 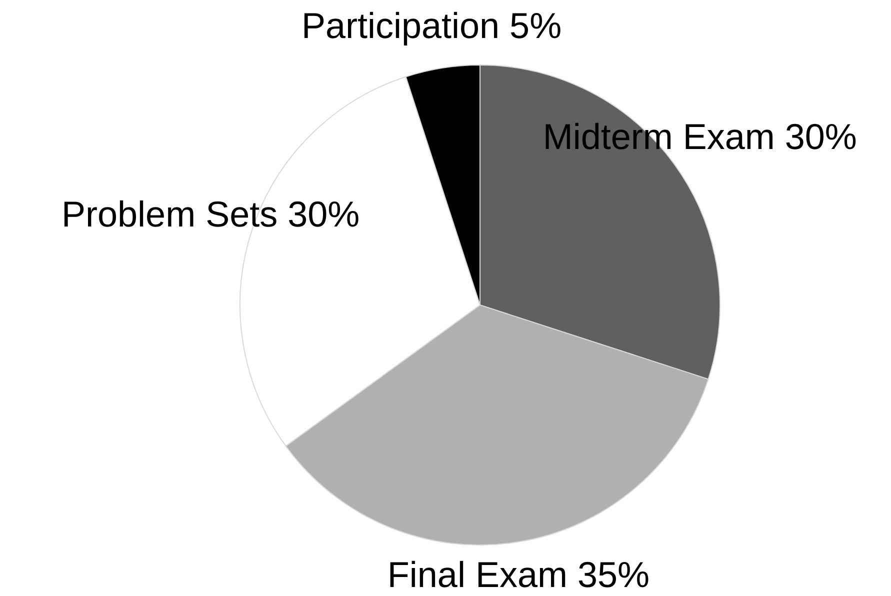 What do you see at coordinates (431, 25) in the screenshot?
I see `slice-label: Participation 5%` at bounding box center [431, 25].